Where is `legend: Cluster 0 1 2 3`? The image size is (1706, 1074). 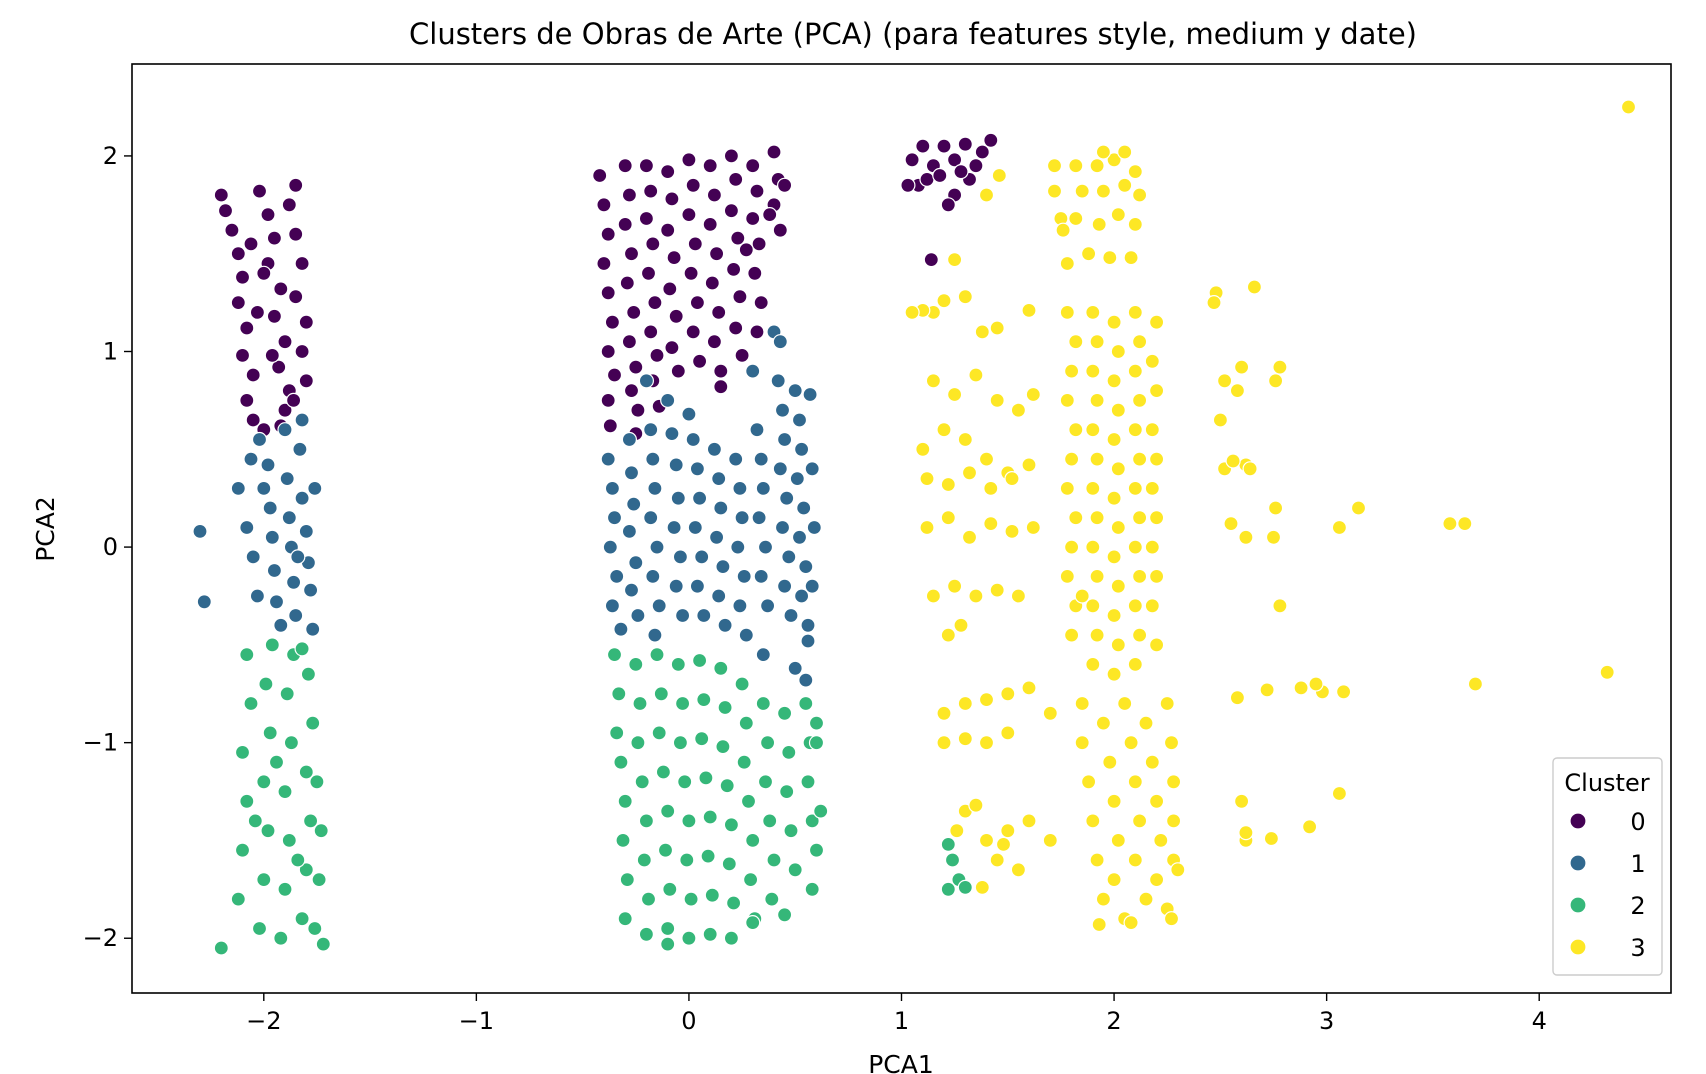
legend: Cluster 0 1 2 3 is located at coordinates (1607, 866).